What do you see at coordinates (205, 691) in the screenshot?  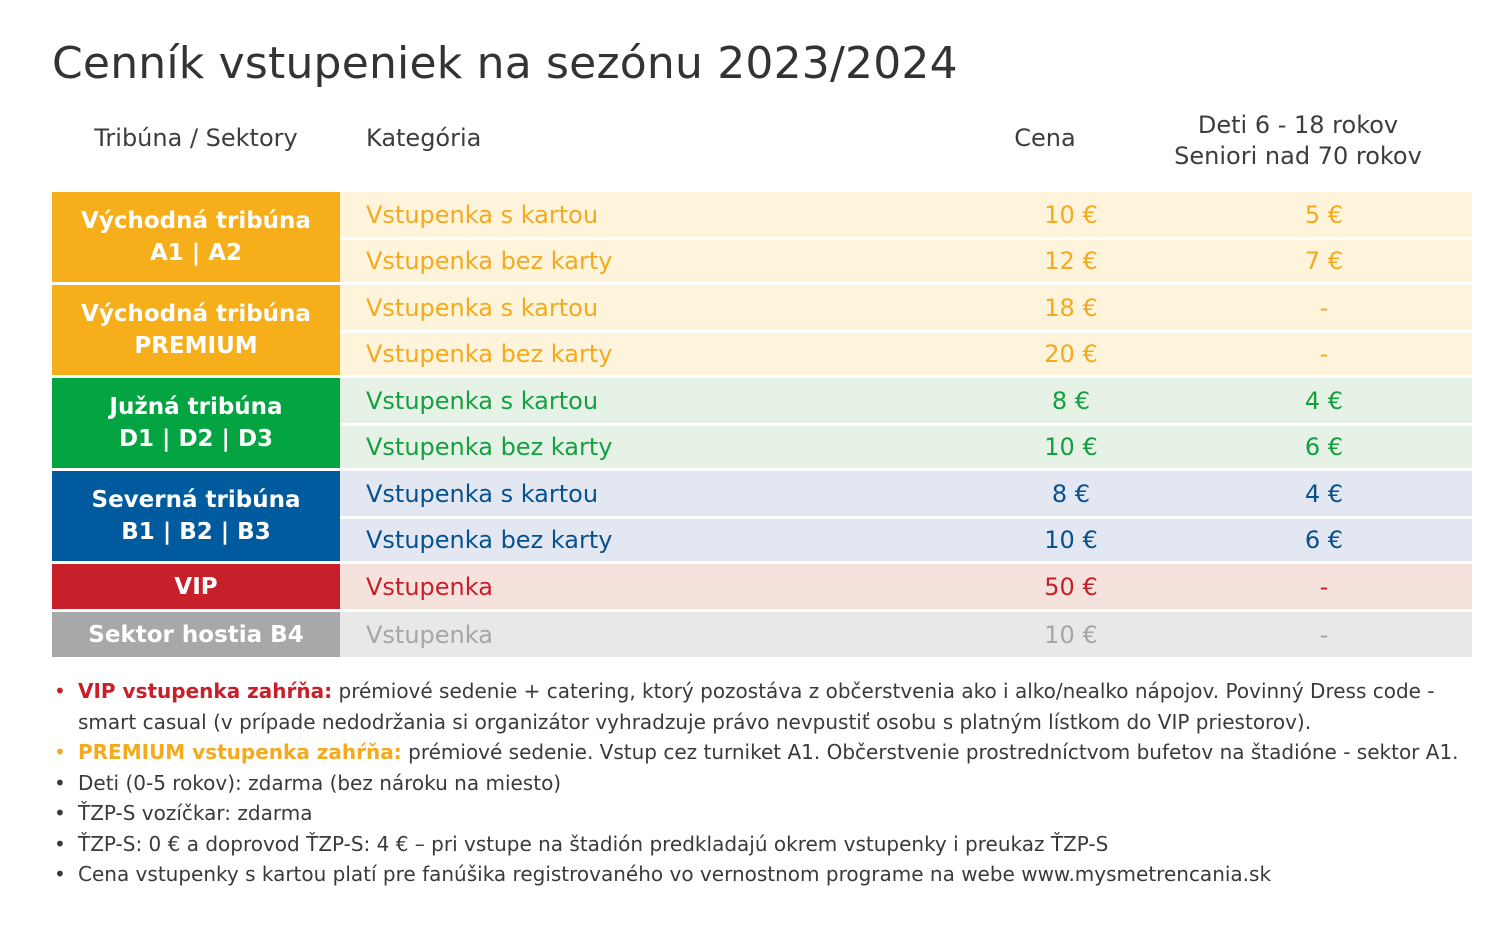 I see `note-heading: VIP vstupenka zahŕňa:` at bounding box center [205, 691].